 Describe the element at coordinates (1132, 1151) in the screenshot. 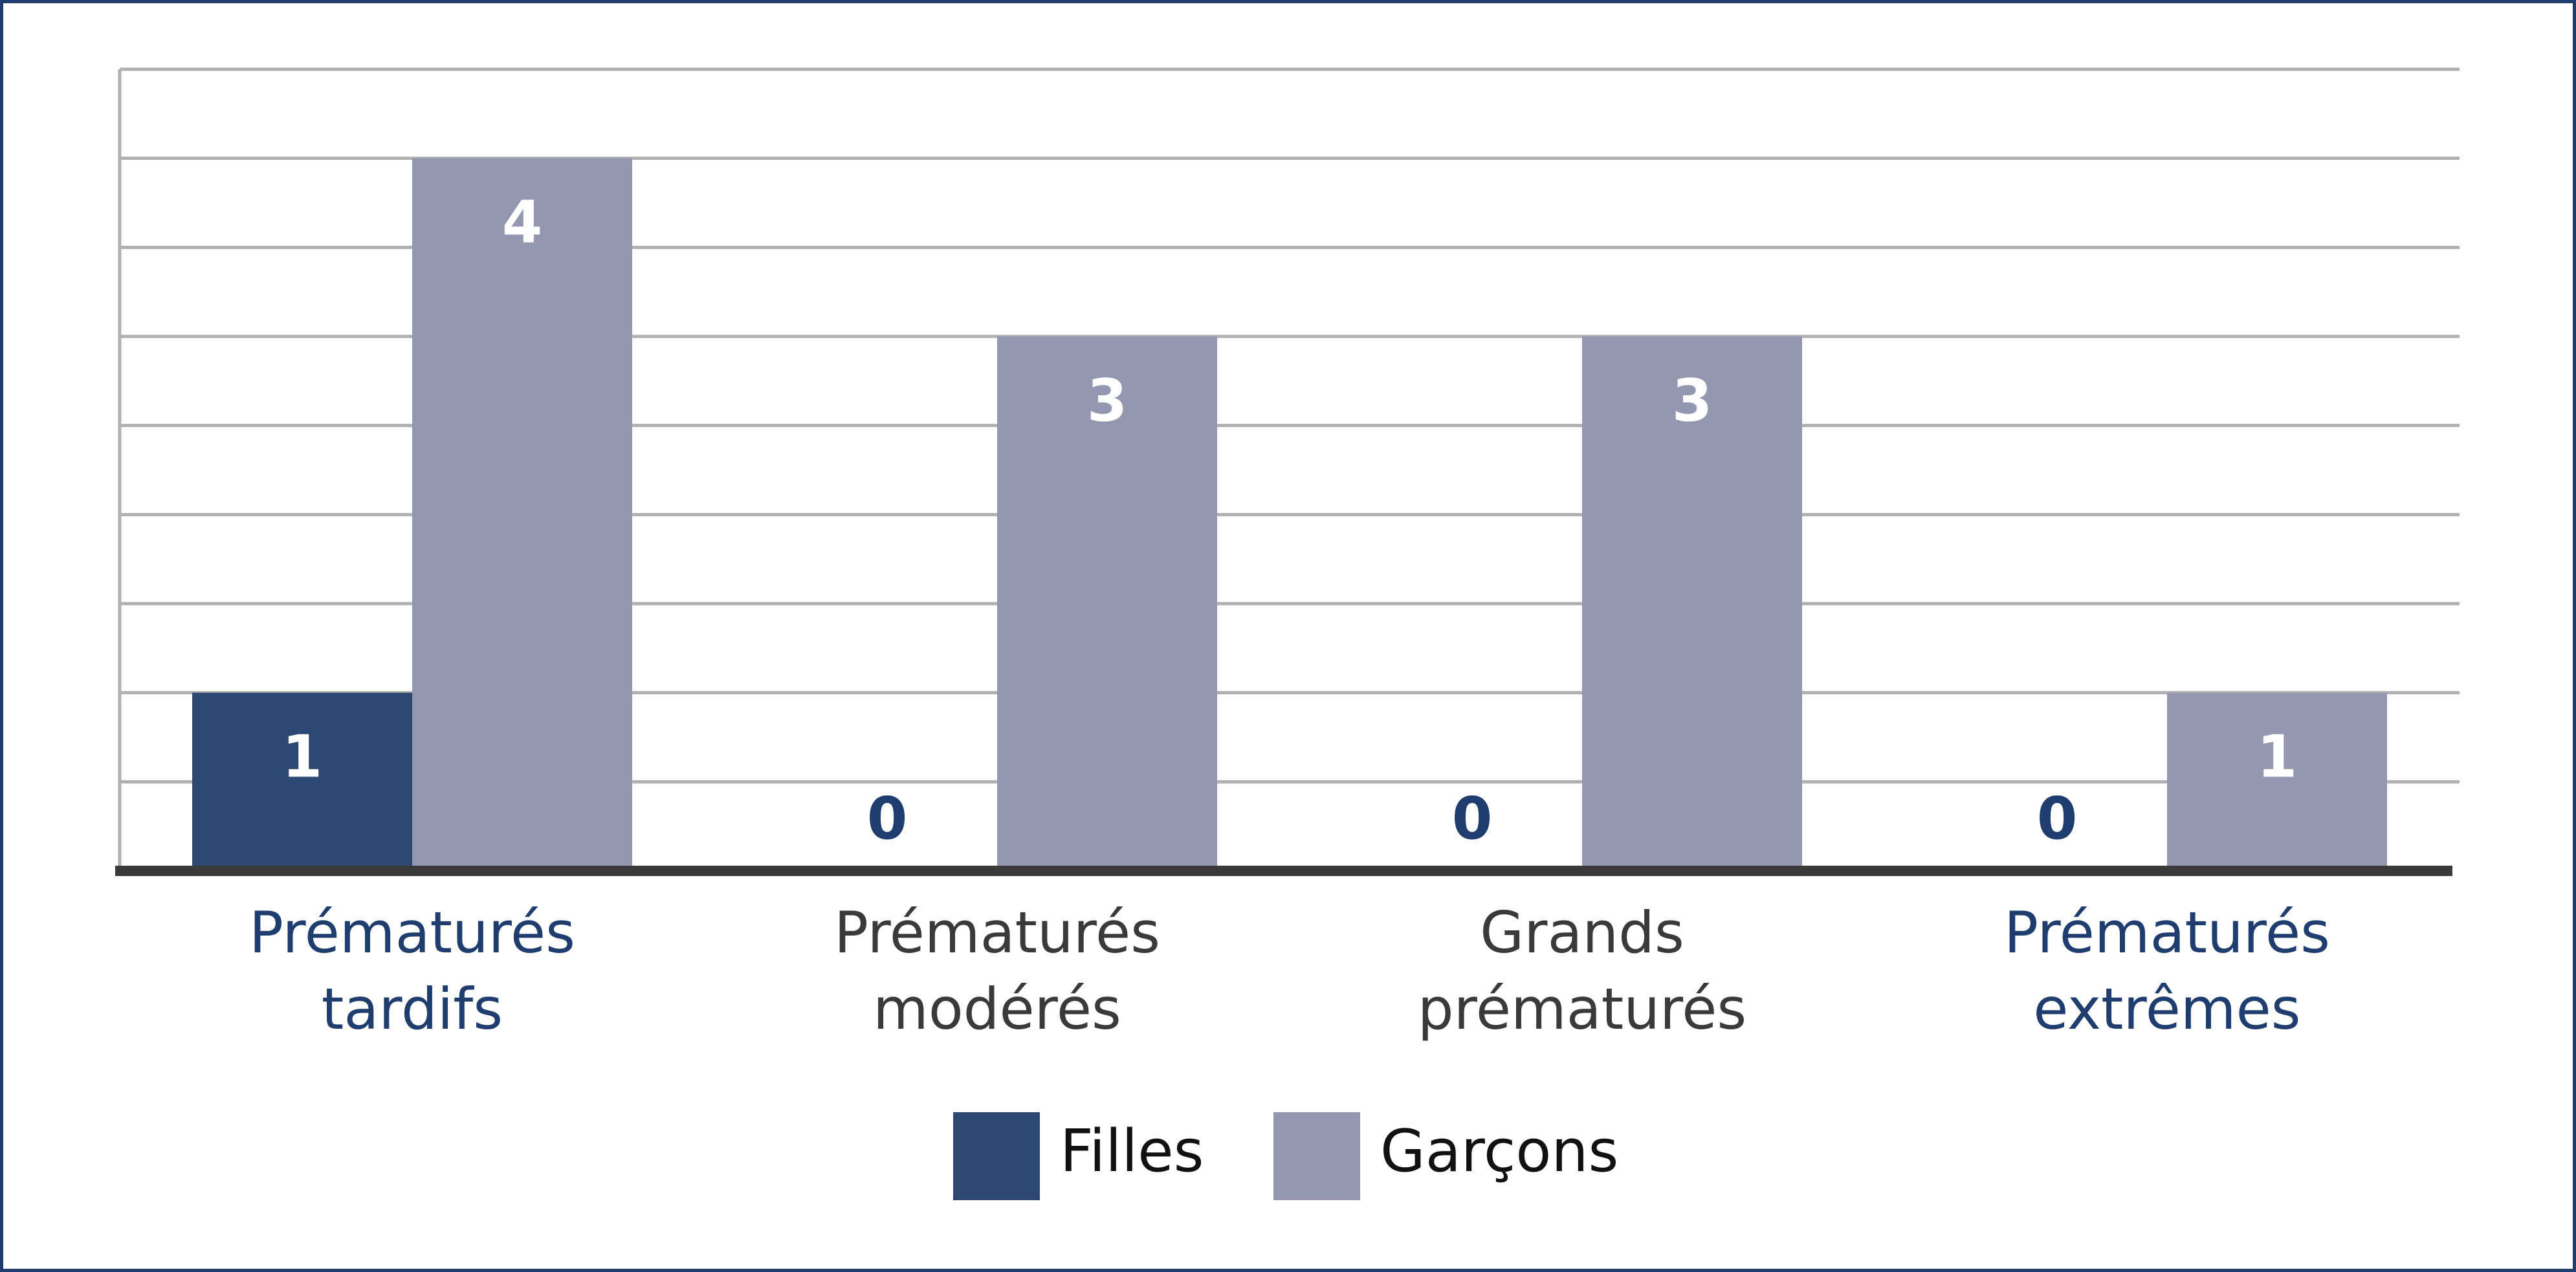

I see `legend-label: Filles` at that location.